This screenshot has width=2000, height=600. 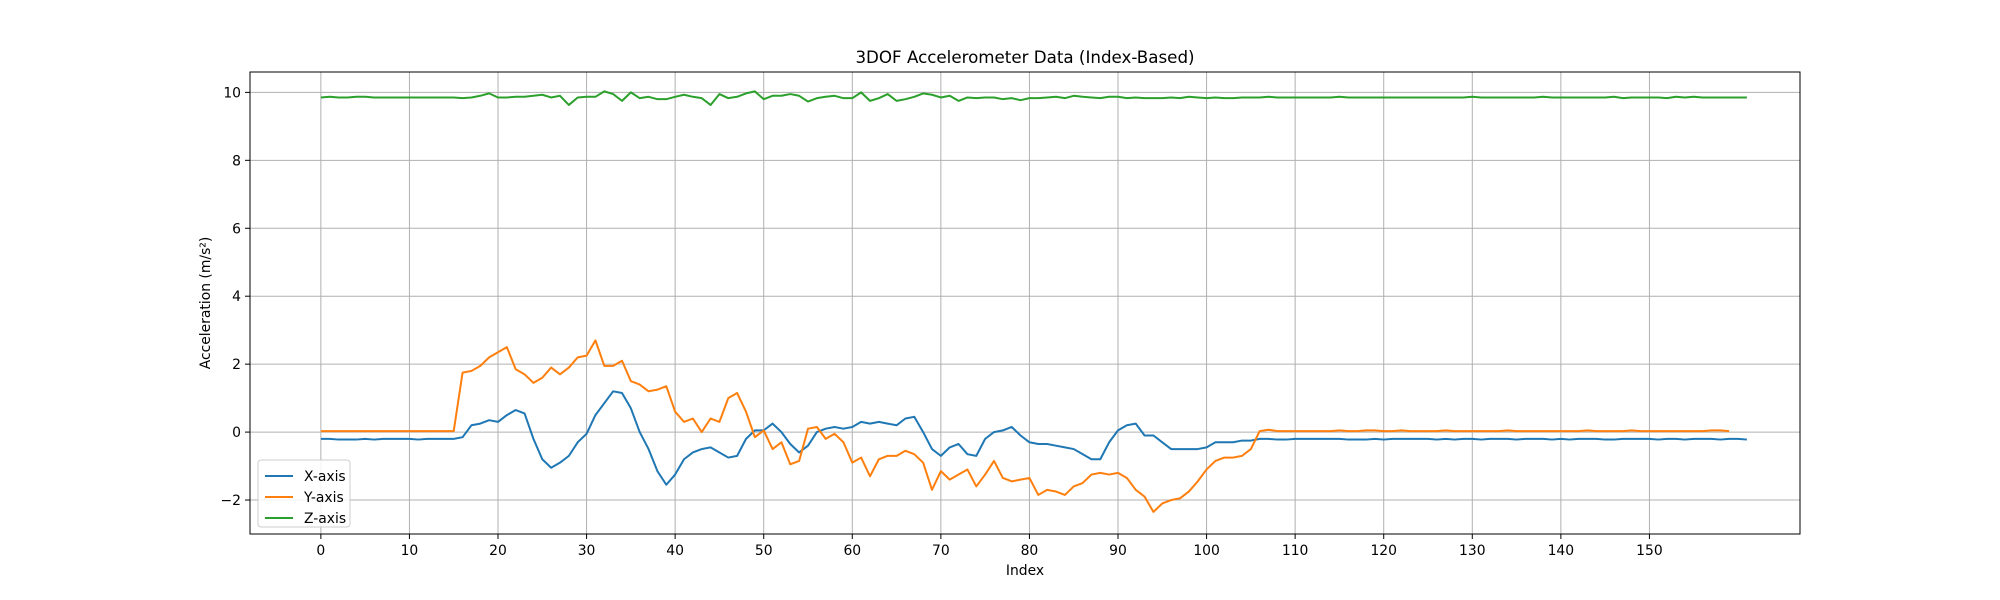 I want to click on chart-title: 3DOF Accelerometer Data (Index-Based), so click(x=1024, y=57).